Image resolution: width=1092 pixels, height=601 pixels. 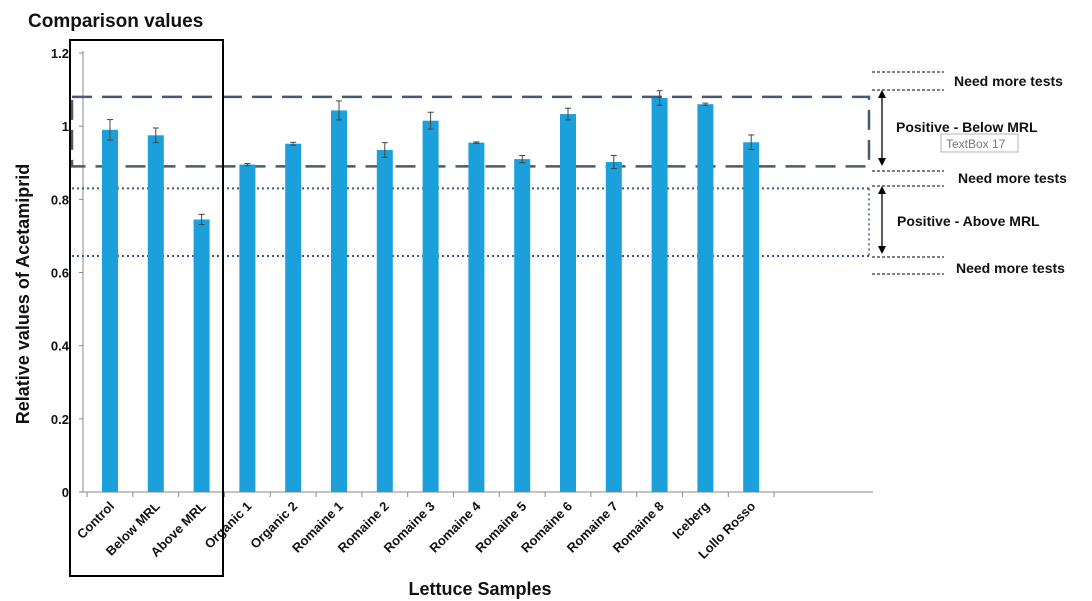 I want to click on y-tick-labels: 0 0.2 0.4 0.6 0.8 1 1.2, so click(x=60, y=273).